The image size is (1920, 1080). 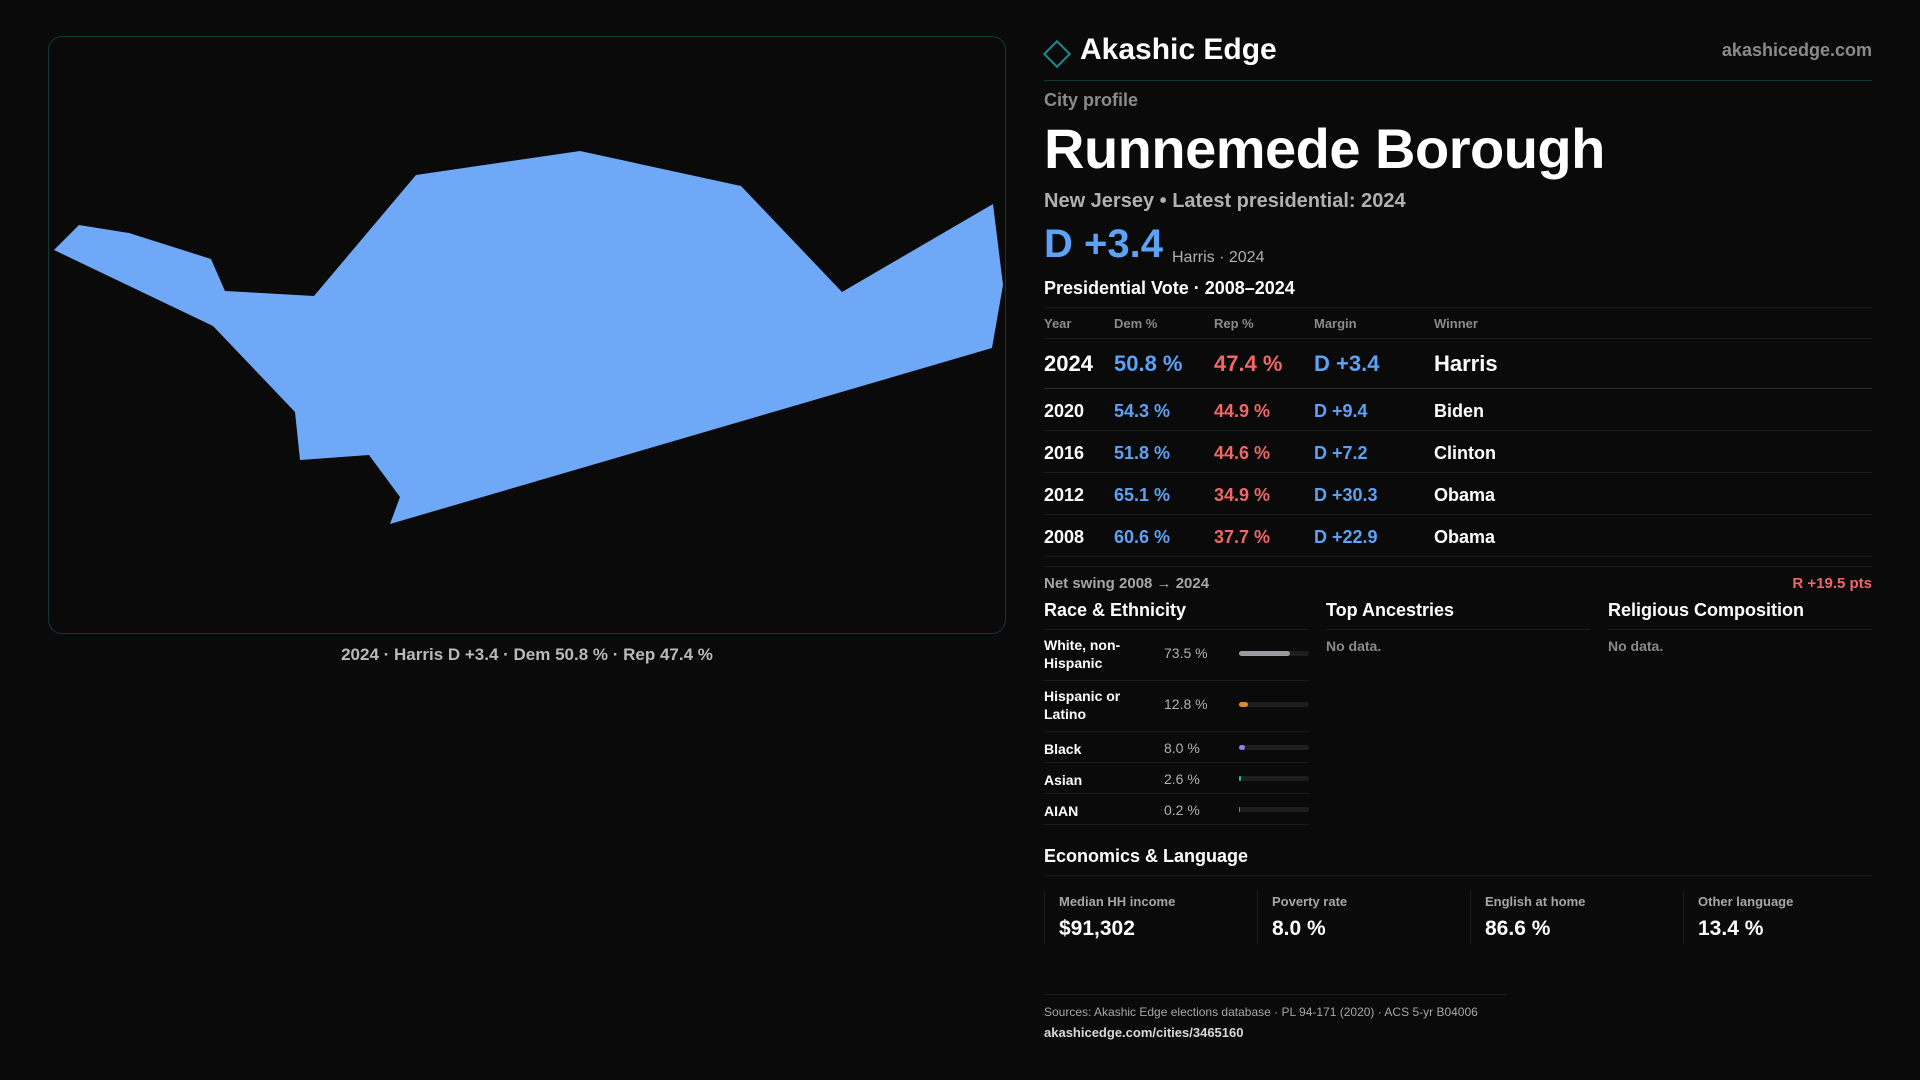 What do you see at coordinates (1061, 811) in the screenshot?
I see `race-label: AIAN` at bounding box center [1061, 811].